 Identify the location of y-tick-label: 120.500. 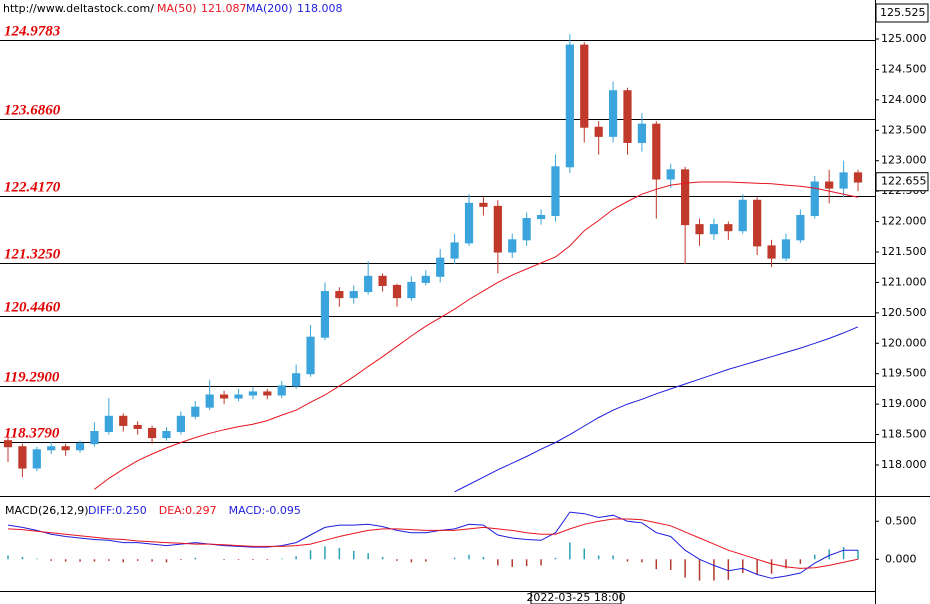
(904, 312).